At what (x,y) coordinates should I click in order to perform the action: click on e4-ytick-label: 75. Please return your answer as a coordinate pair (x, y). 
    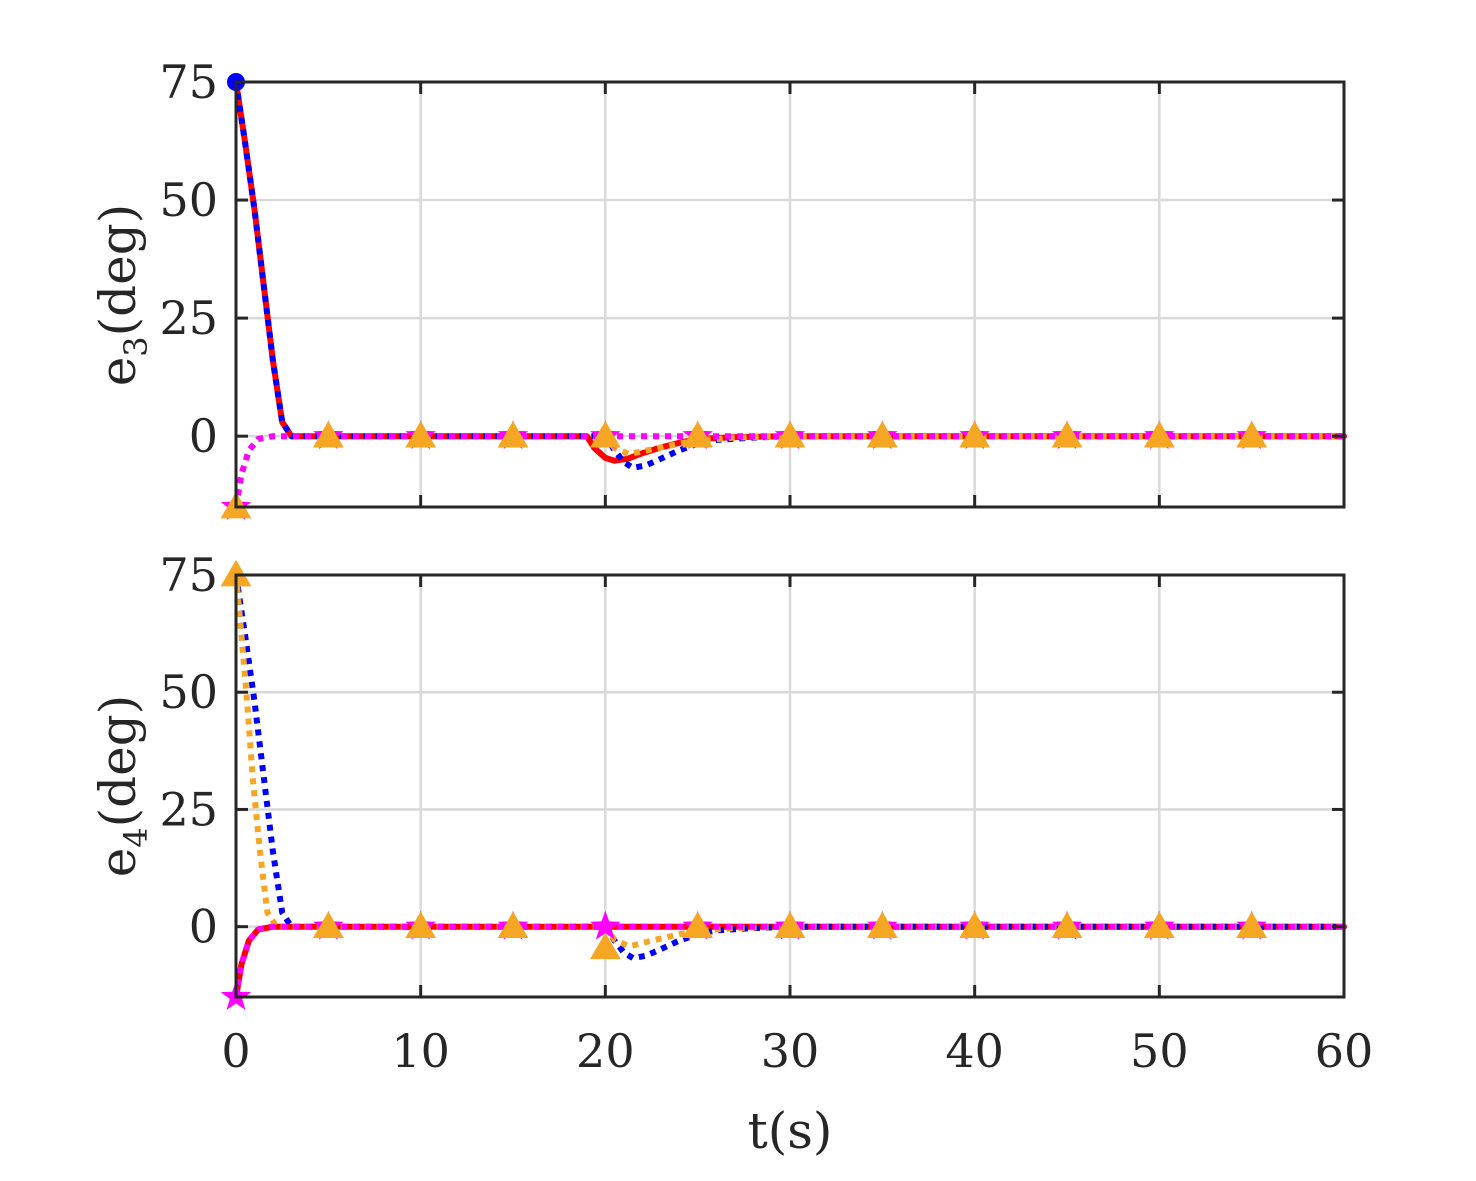
    Looking at the image, I should click on (188, 575).